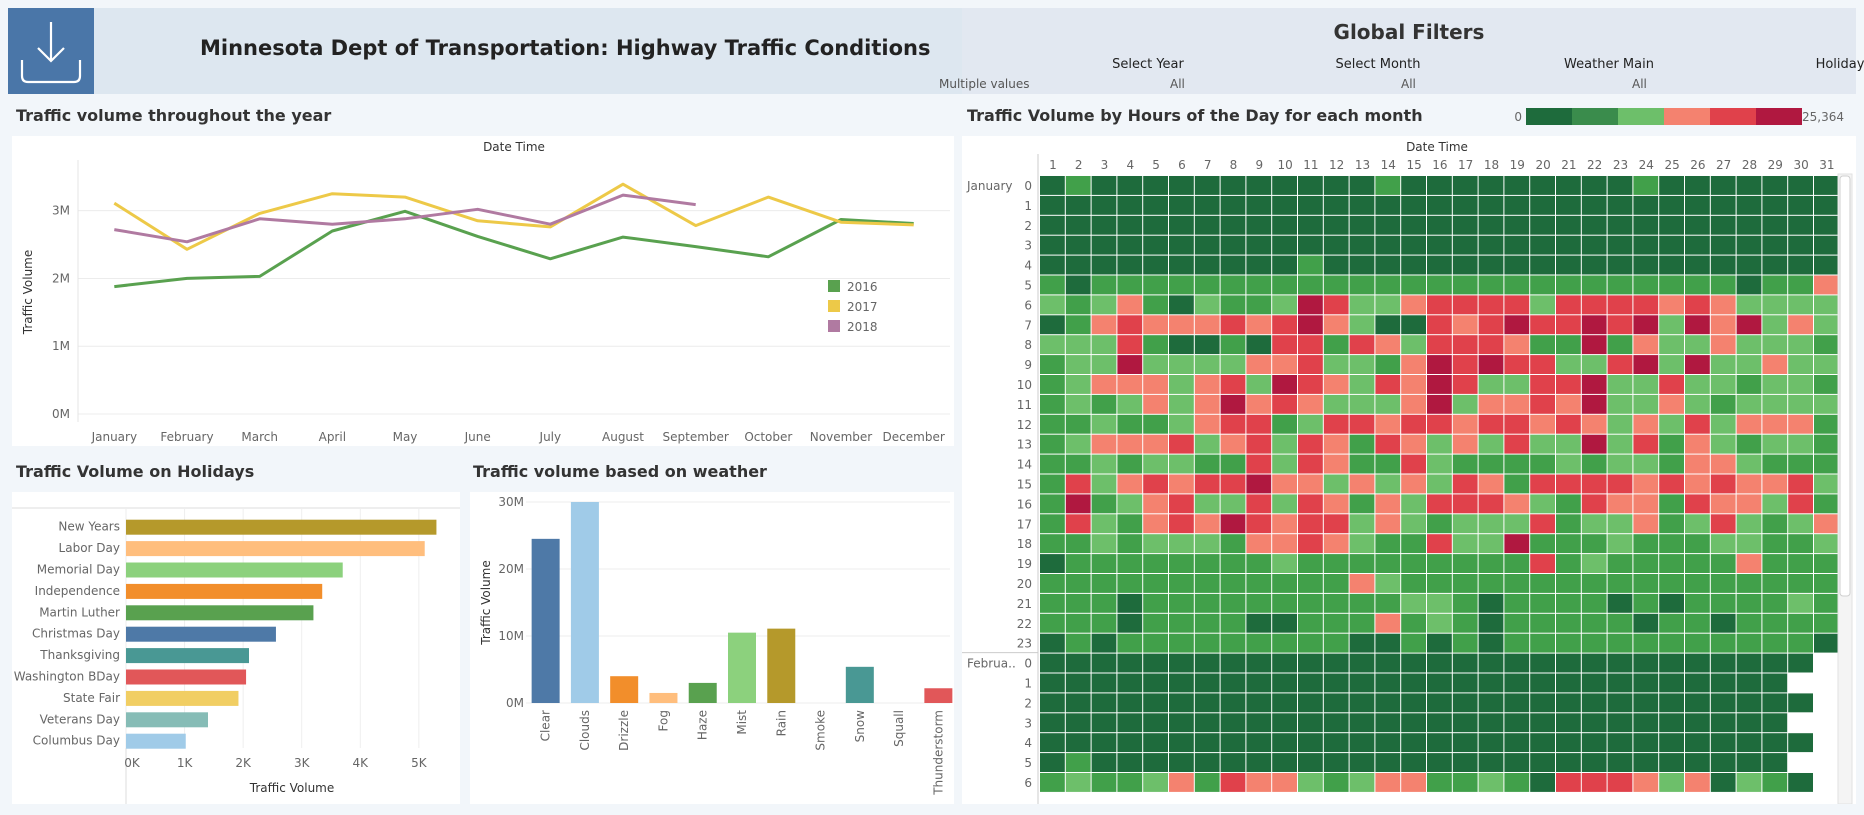 The image size is (1864, 815). What do you see at coordinates (1024, 604) in the screenshot?
I see `heatmap-hour-label: 21` at bounding box center [1024, 604].